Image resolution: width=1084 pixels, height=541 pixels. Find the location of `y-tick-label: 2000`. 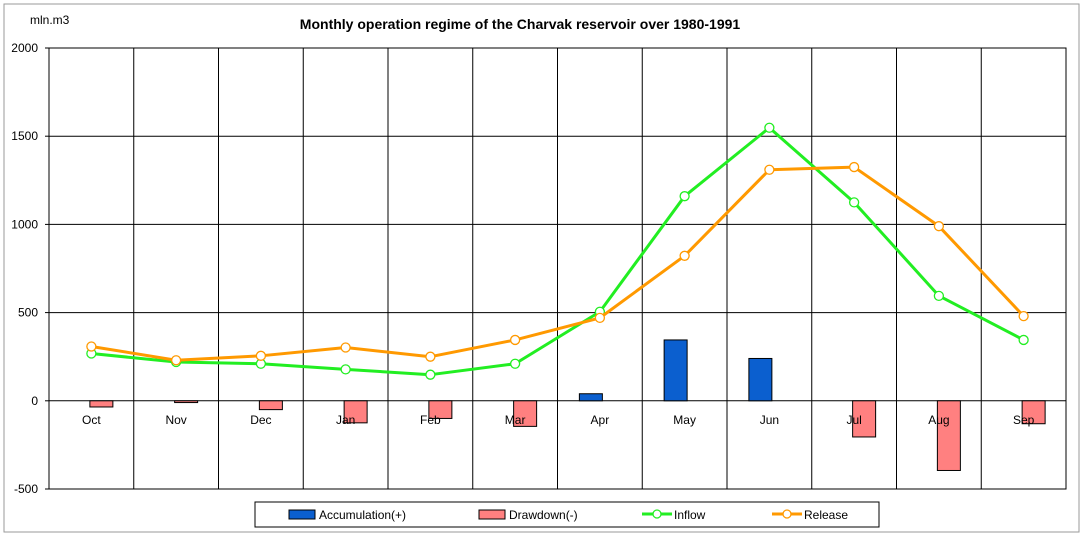

y-tick-label: 2000 is located at coordinates (24, 48).